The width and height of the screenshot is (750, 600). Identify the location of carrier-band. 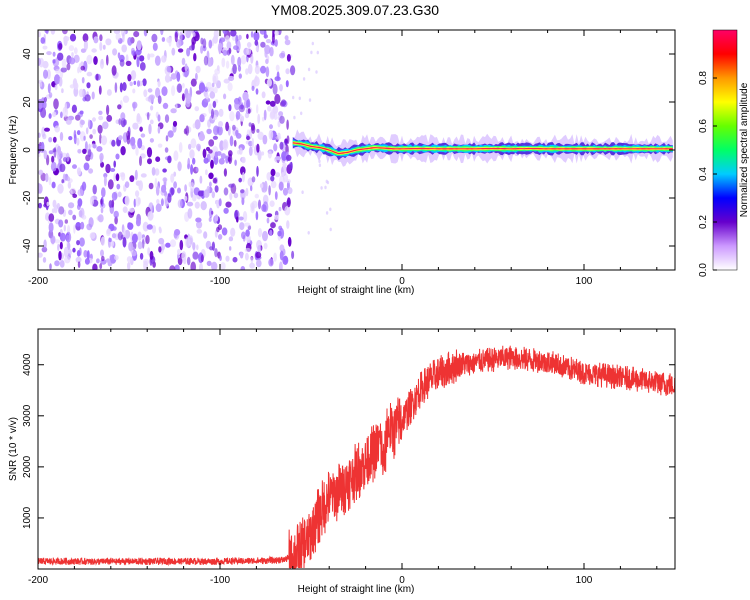
(482, 148).